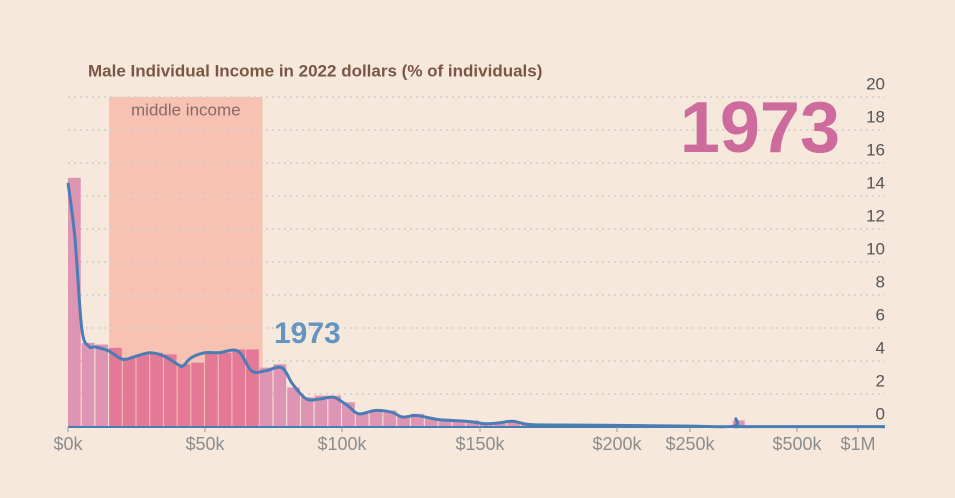  What do you see at coordinates (342, 444) in the screenshot?
I see `x-tick-label: $100k` at bounding box center [342, 444].